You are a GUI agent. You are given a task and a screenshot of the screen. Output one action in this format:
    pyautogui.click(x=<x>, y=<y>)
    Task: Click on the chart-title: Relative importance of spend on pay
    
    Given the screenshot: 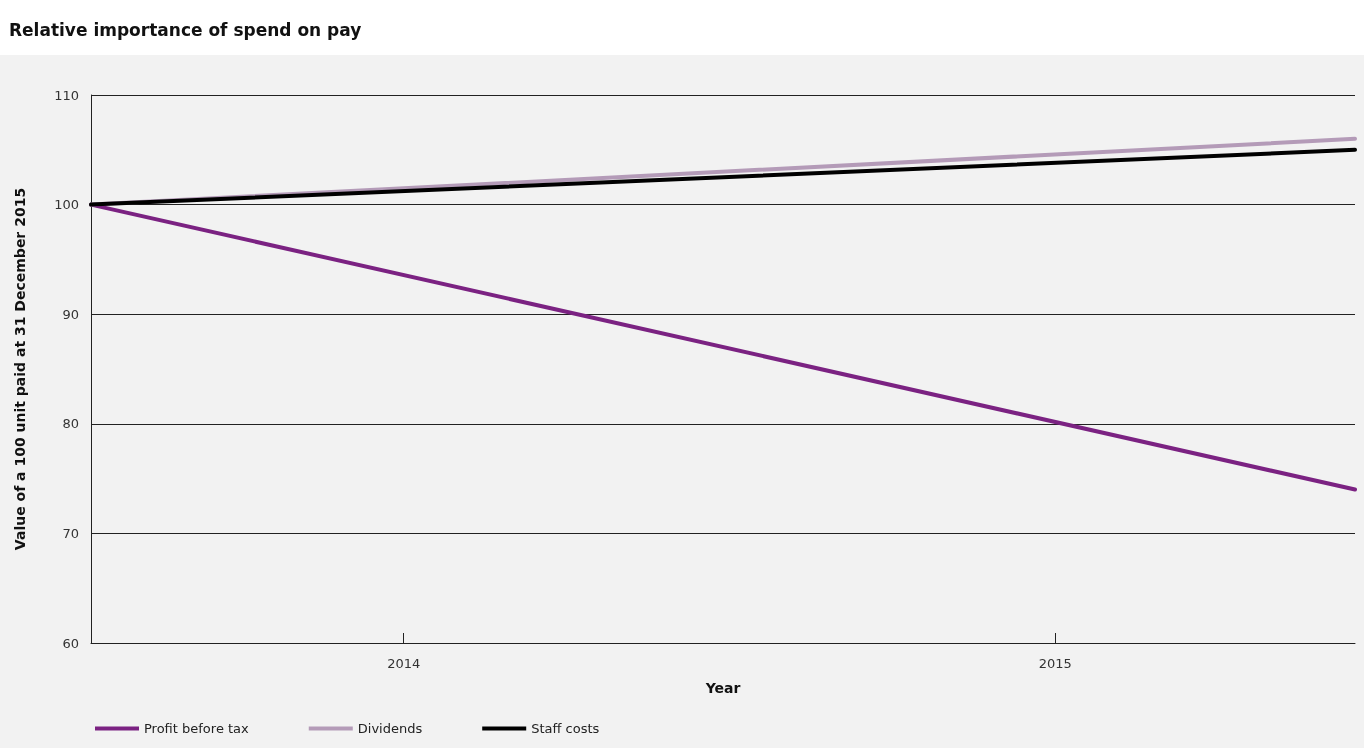 What is the action you would take?
    pyautogui.click(x=185, y=29)
    